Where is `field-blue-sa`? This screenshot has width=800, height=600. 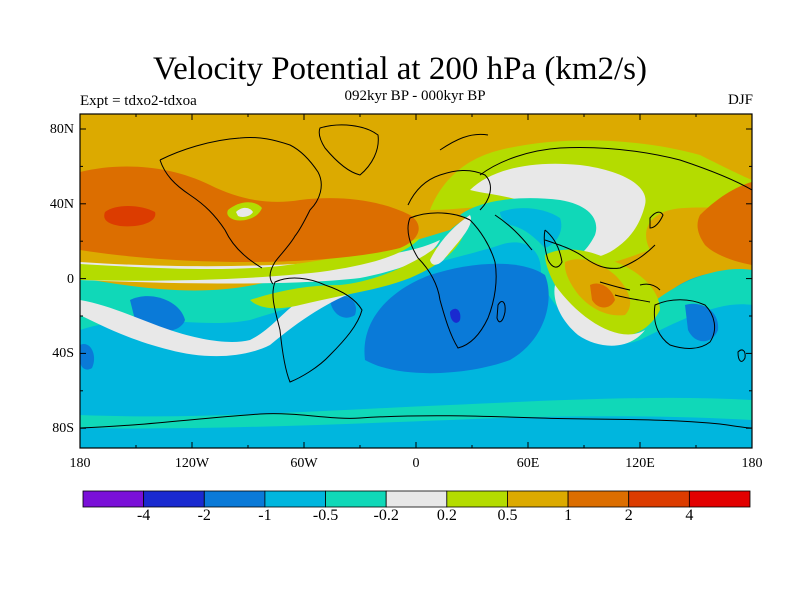
field-blue-sa is located at coordinates (343, 306).